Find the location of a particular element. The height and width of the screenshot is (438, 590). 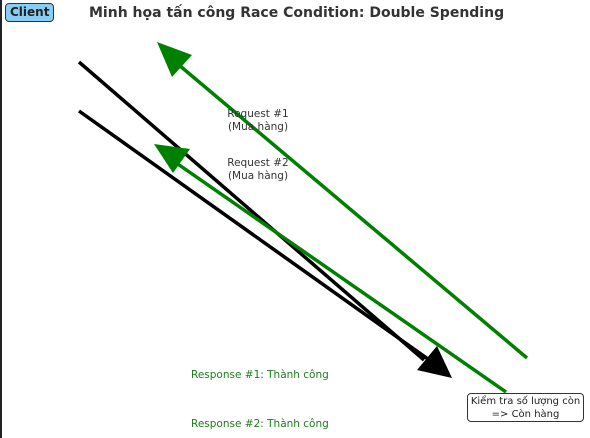

response-1-label: Response #1: Thành công is located at coordinates (260, 375).